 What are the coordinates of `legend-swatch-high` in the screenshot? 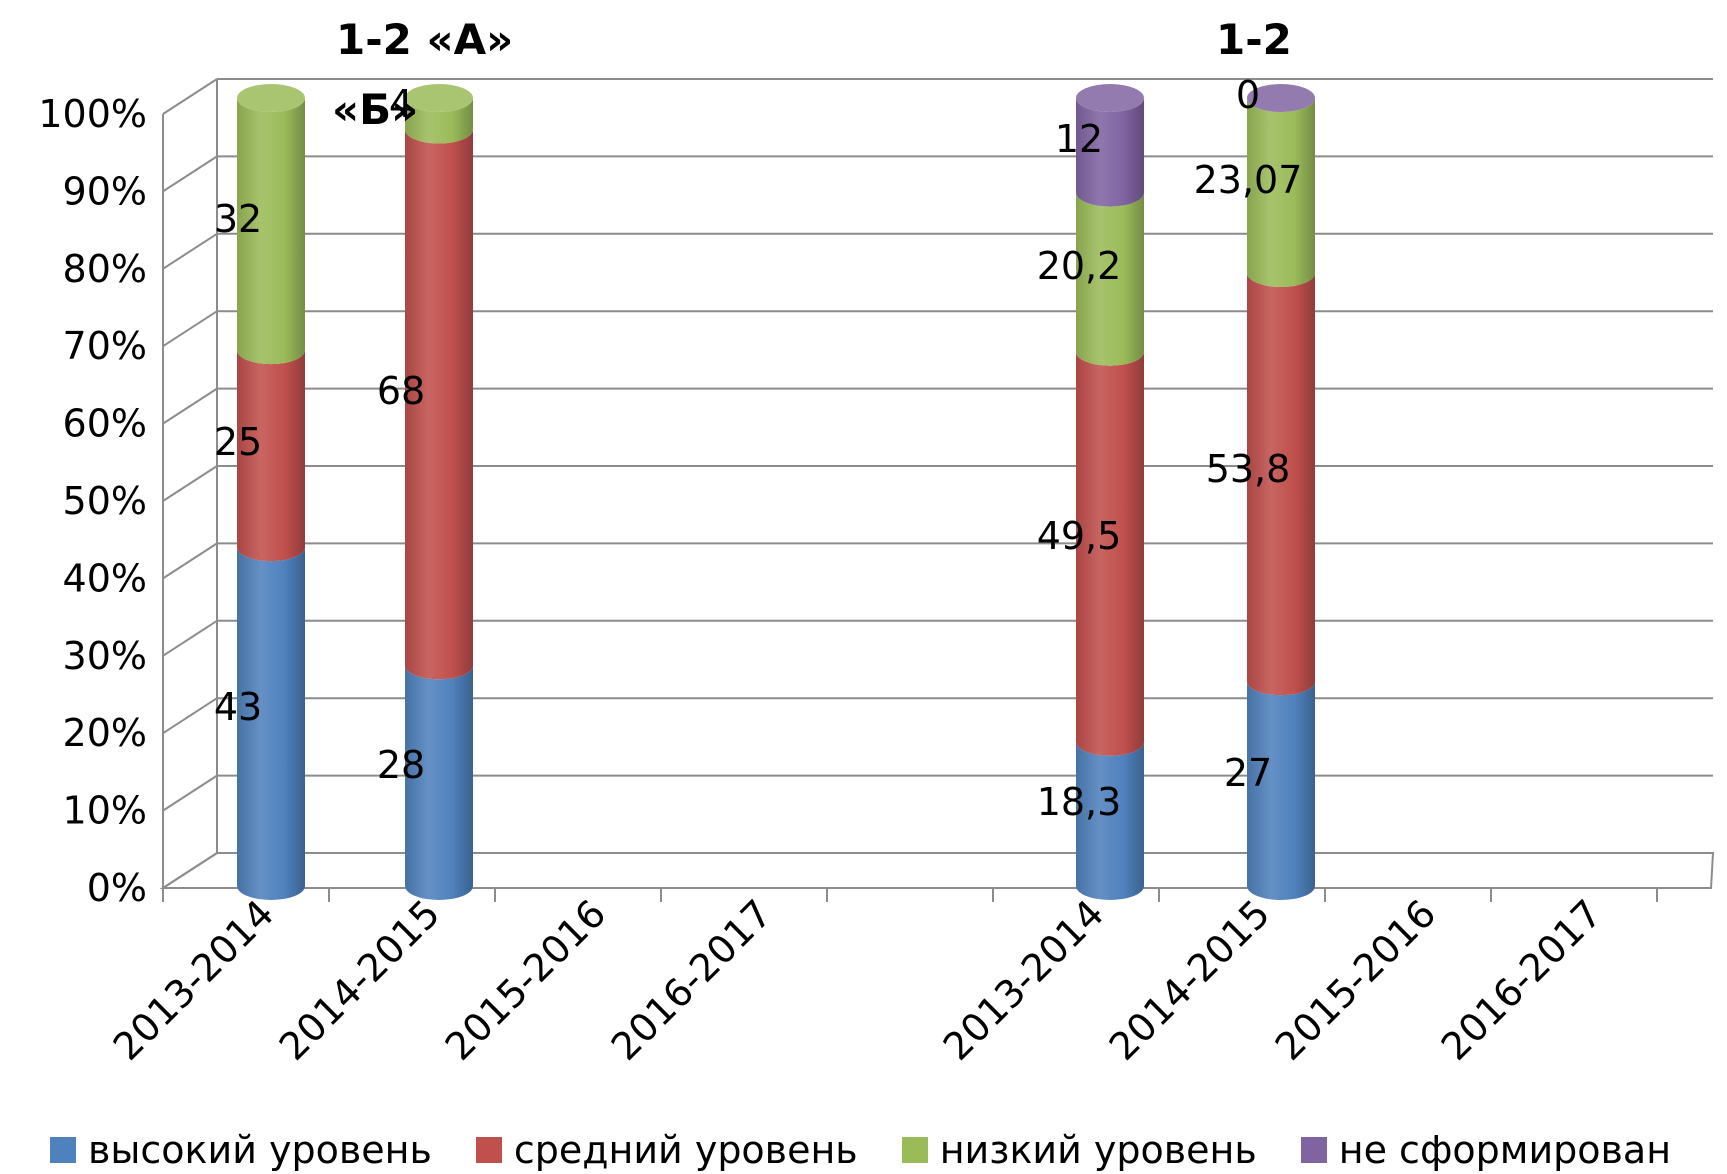 It's located at (63, 1150).